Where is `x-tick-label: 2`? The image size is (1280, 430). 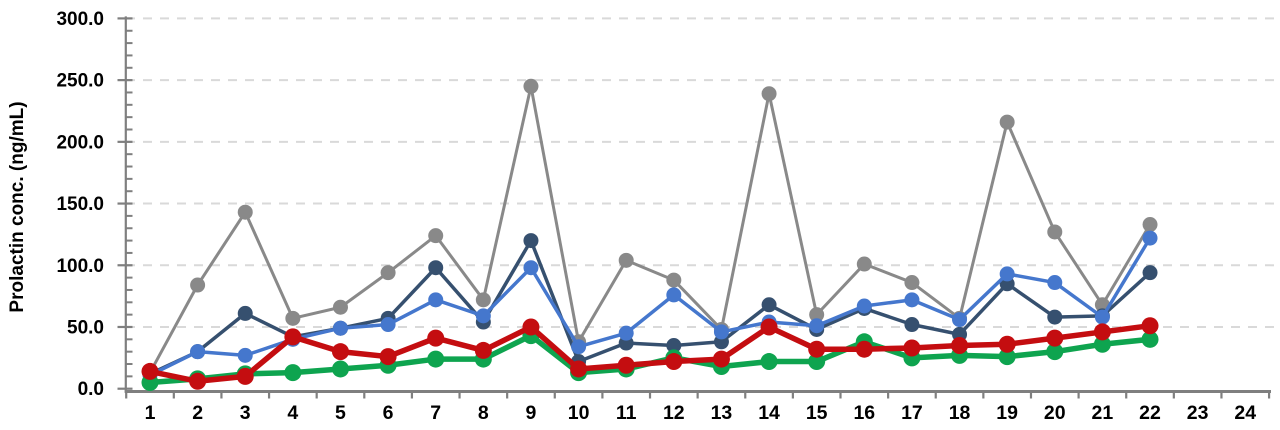 x-tick-label: 2 is located at coordinates (197, 413).